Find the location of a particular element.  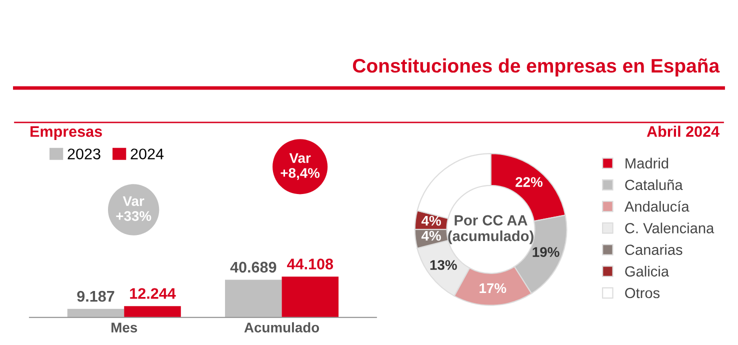

x-tick-label: Mes is located at coordinates (125, 327).